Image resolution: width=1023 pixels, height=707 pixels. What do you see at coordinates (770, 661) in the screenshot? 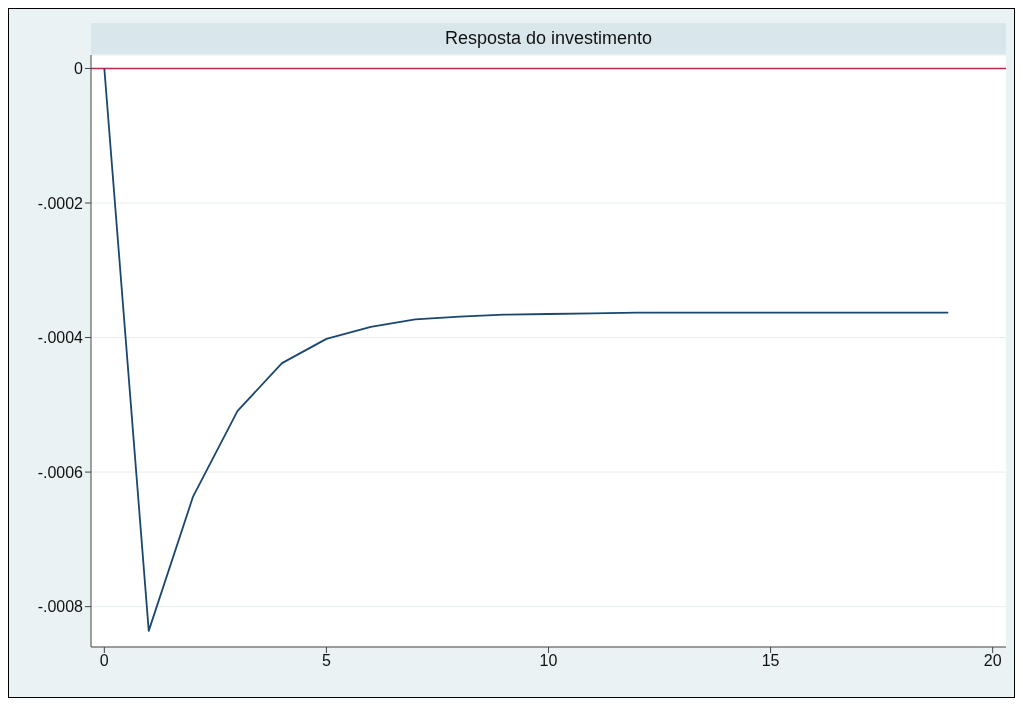
I see `x-tick-label: 15` at bounding box center [770, 661].